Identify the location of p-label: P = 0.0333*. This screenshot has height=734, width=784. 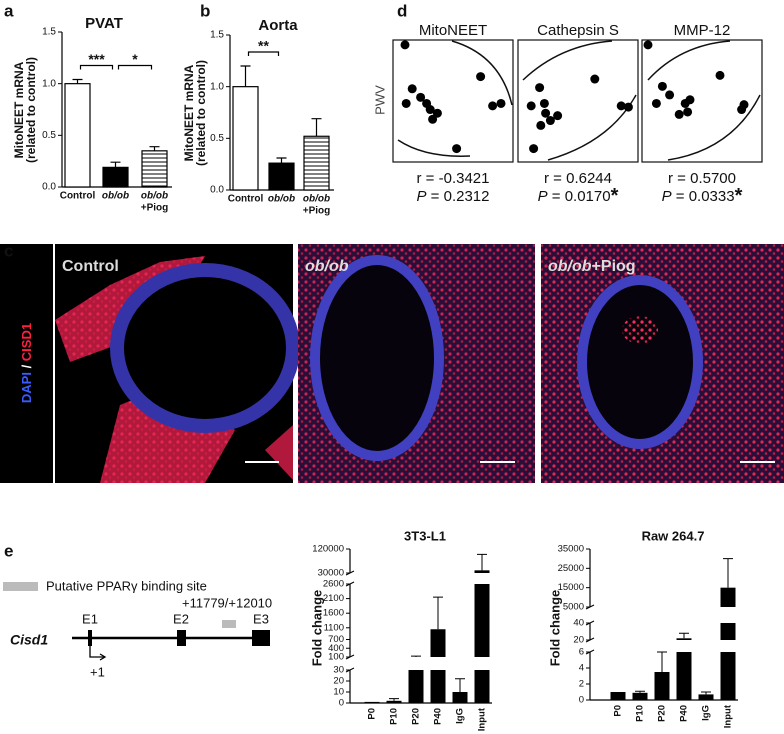
(702, 196).